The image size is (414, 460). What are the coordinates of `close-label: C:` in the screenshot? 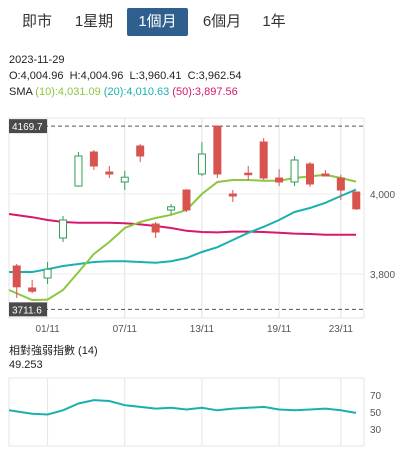 It's located at (193, 76).